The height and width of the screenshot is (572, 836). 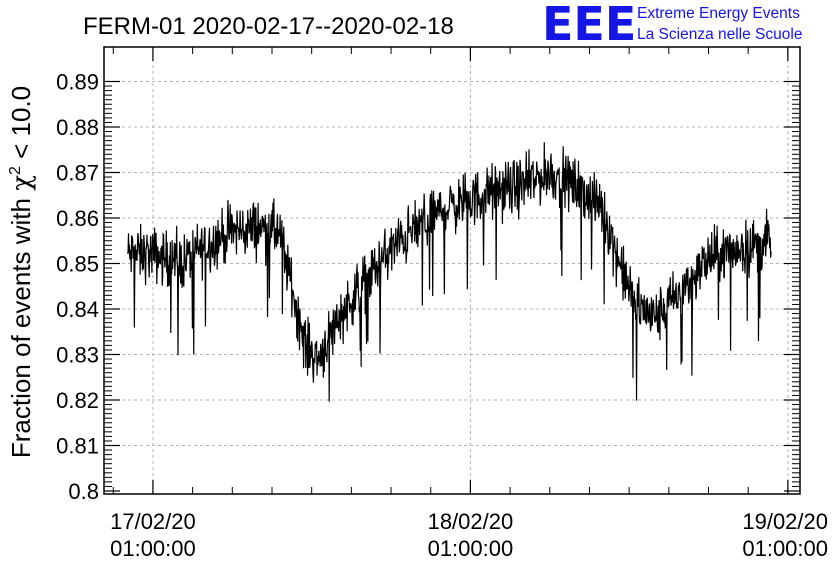 What do you see at coordinates (785, 521) in the screenshot?
I see `x-tick-date: 19/02/20` at bounding box center [785, 521].